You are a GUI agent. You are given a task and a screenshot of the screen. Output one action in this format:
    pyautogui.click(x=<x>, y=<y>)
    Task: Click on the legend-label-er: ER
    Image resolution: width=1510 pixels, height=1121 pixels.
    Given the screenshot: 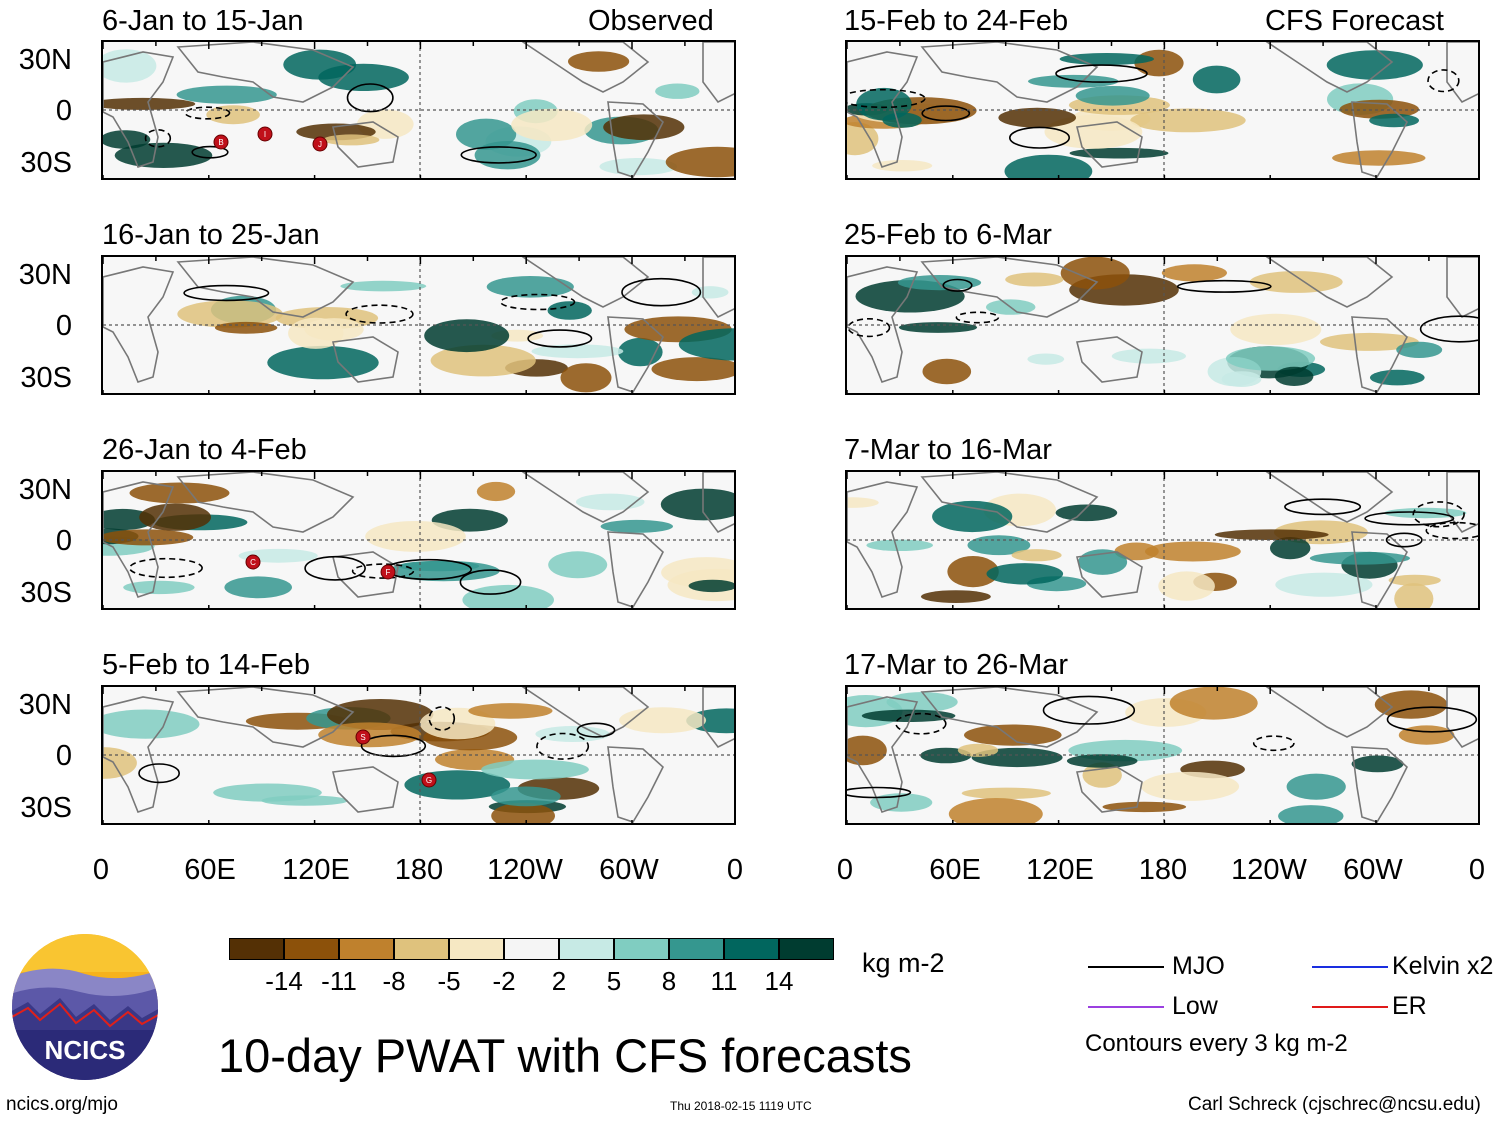 What is the action you would take?
    pyautogui.click(x=1409, y=1006)
    